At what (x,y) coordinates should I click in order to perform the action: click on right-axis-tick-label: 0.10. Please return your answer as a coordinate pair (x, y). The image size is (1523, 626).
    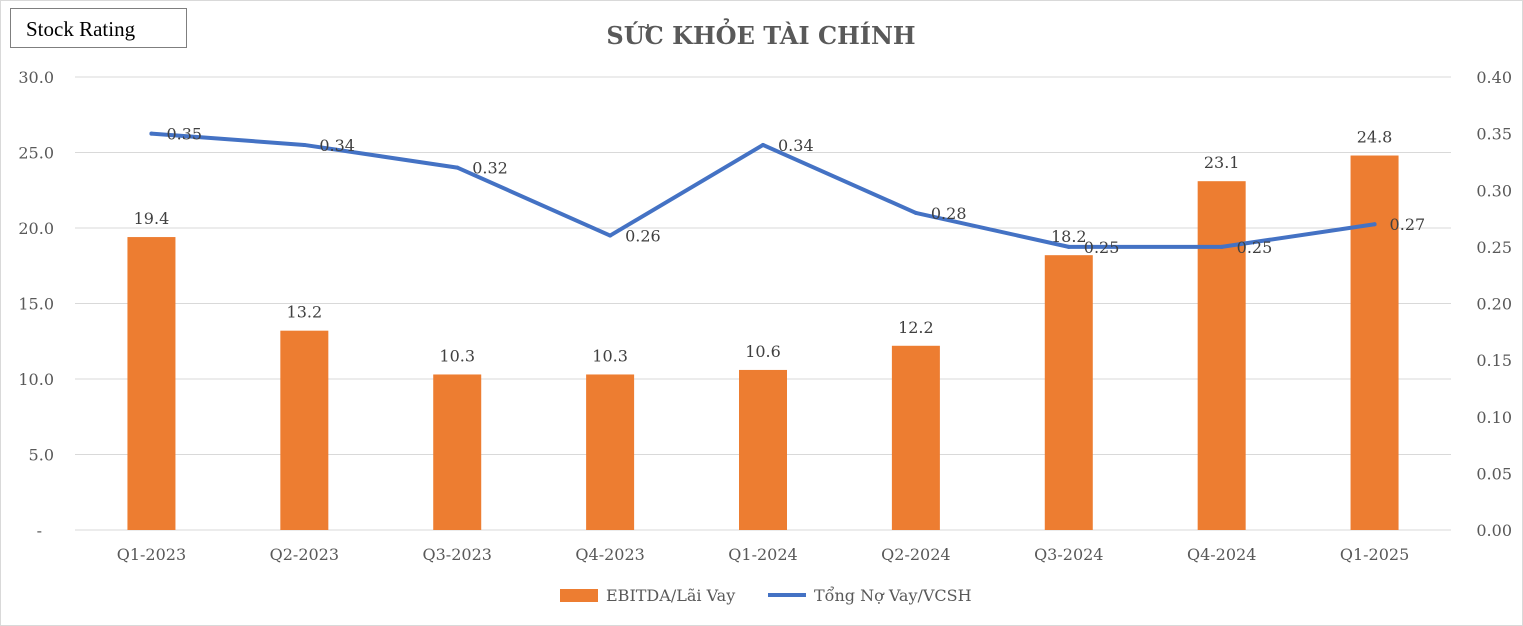
    Looking at the image, I should click on (1494, 417).